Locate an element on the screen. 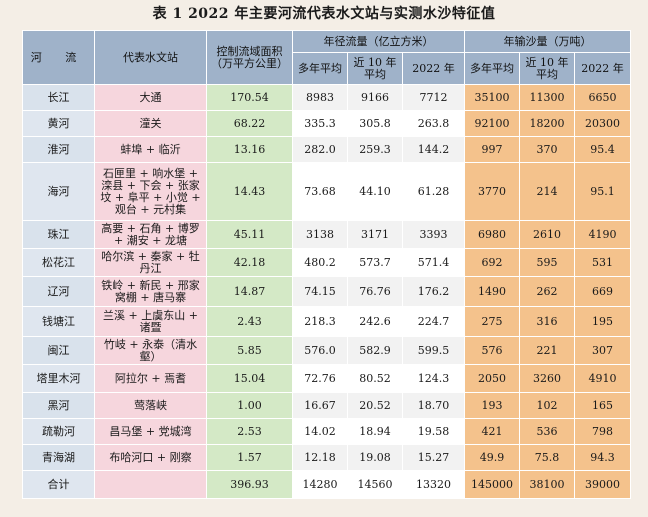 The height and width of the screenshot is (517, 648). cell-station is located at coordinates (150, 484).